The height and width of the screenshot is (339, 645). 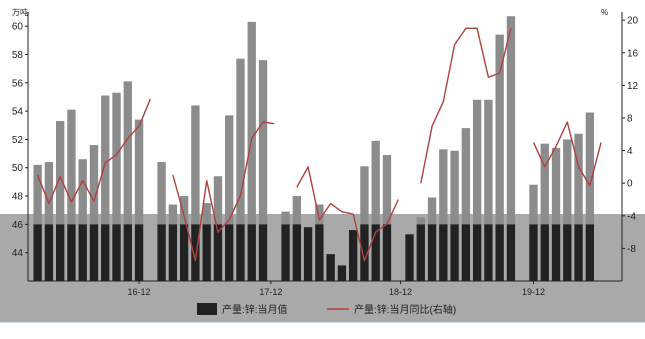 I want to click on right-tick-label: 0, so click(x=630, y=184).